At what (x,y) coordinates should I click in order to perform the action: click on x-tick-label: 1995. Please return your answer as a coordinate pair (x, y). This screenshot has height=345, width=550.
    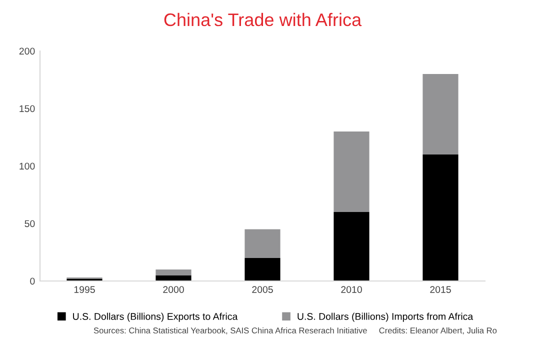
    Looking at the image, I should click on (84, 289).